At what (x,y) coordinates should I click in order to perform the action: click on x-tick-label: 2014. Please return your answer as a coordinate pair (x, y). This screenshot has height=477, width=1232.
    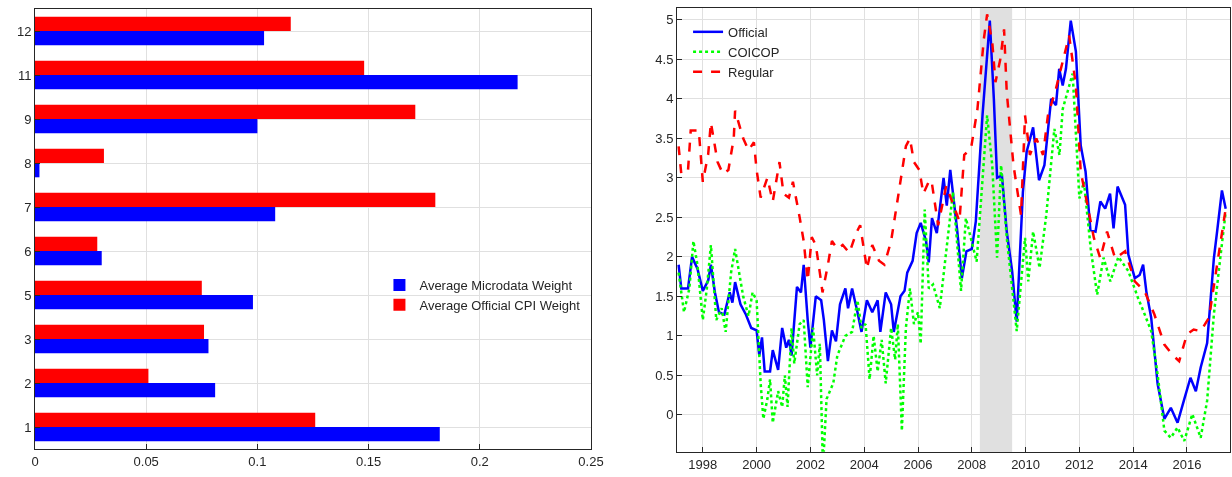
    Looking at the image, I should click on (1133, 464).